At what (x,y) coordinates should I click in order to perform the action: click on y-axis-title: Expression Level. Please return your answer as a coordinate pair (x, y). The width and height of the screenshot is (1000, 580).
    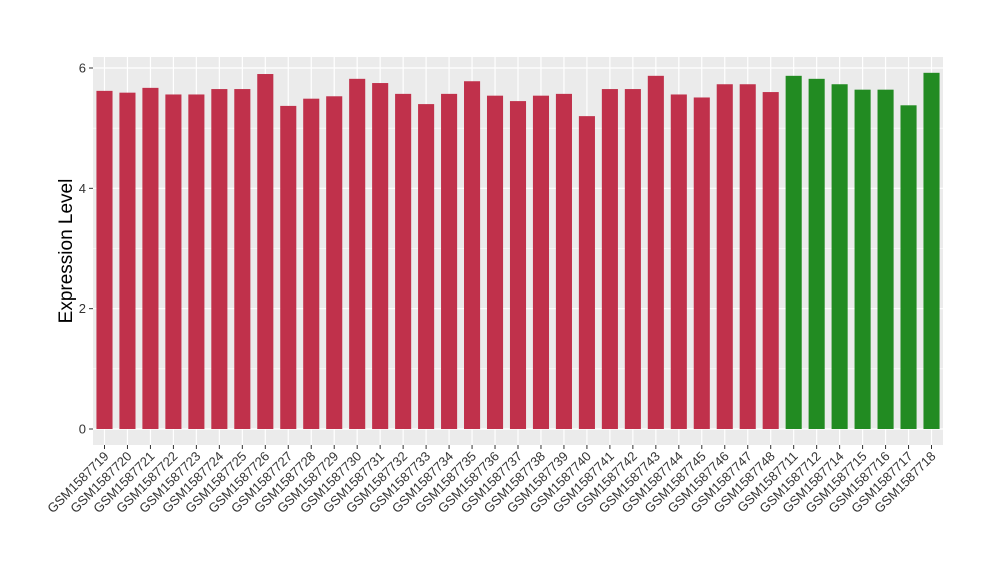
    Looking at the image, I should click on (66, 251).